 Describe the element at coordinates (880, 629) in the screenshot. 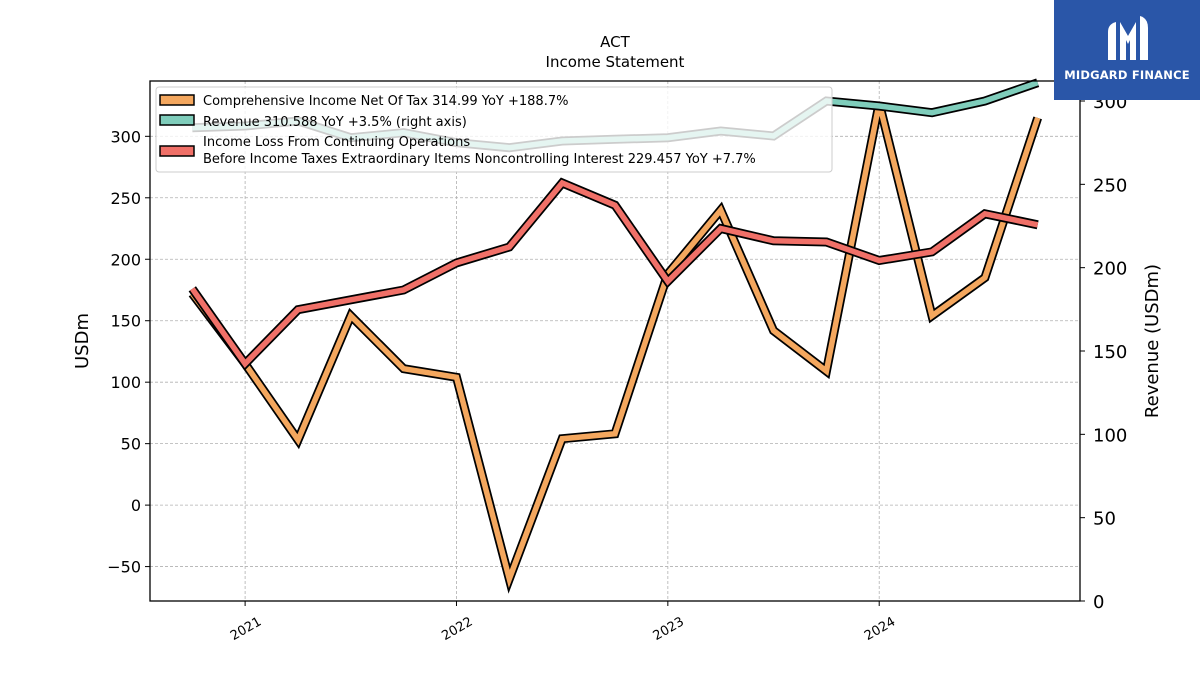

I see `x-tick-label: 2024` at that location.